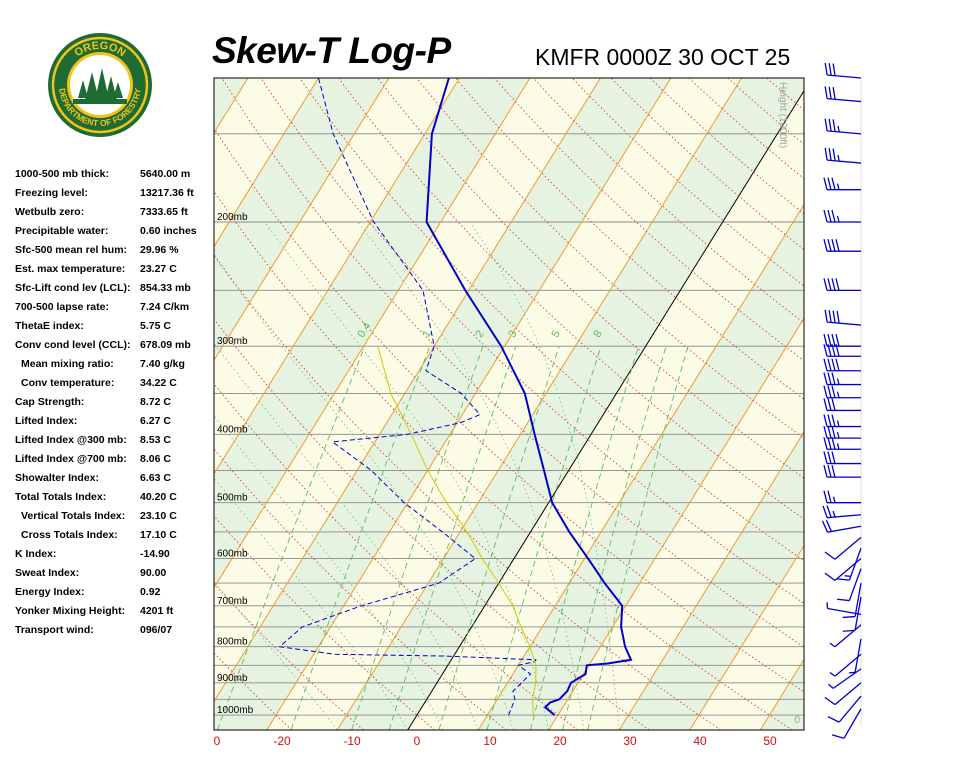 This screenshot has width=960, height=768. What do you see at coordinates (115, 386) in the screenshot?
I see `stat-row: Conv temperature: 34.22 C` at bounding box center [115, 386].